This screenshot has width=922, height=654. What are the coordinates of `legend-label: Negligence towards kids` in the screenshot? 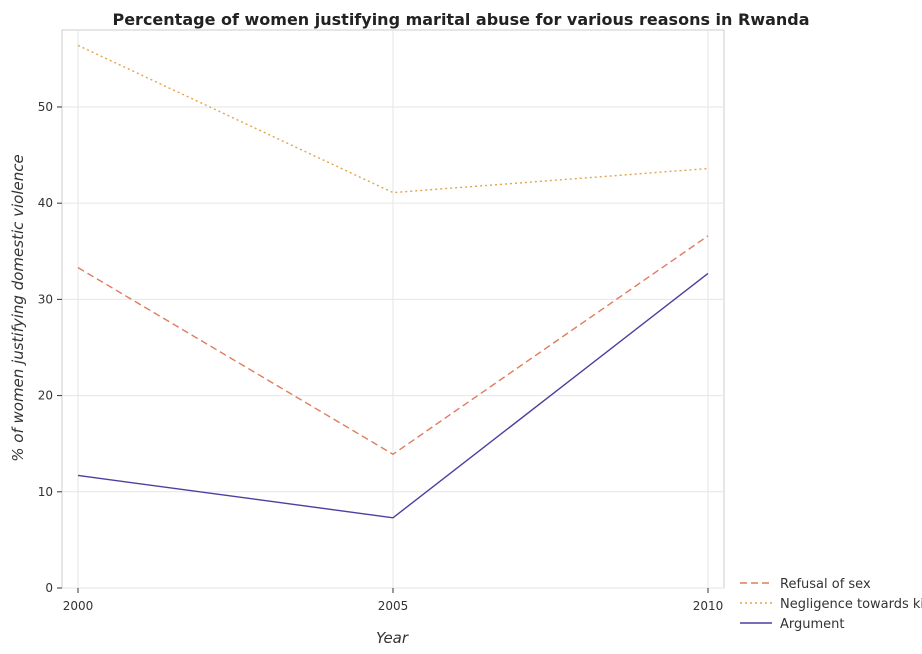 It's located at (851, 604).